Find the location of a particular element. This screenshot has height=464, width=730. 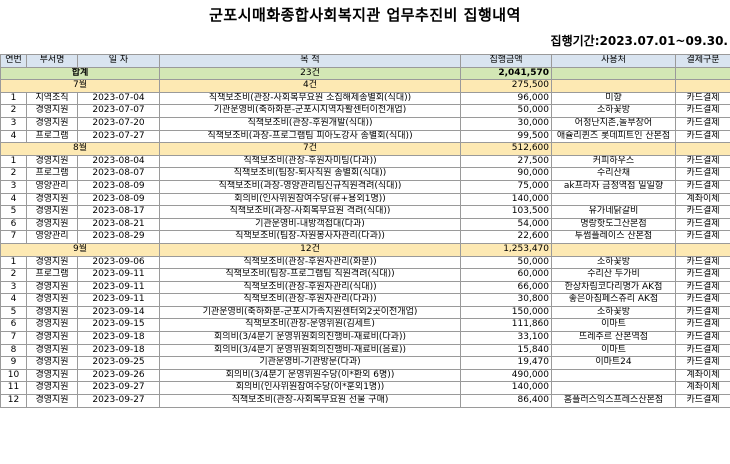

row-no: 6 is located at coordinates (13, 325).